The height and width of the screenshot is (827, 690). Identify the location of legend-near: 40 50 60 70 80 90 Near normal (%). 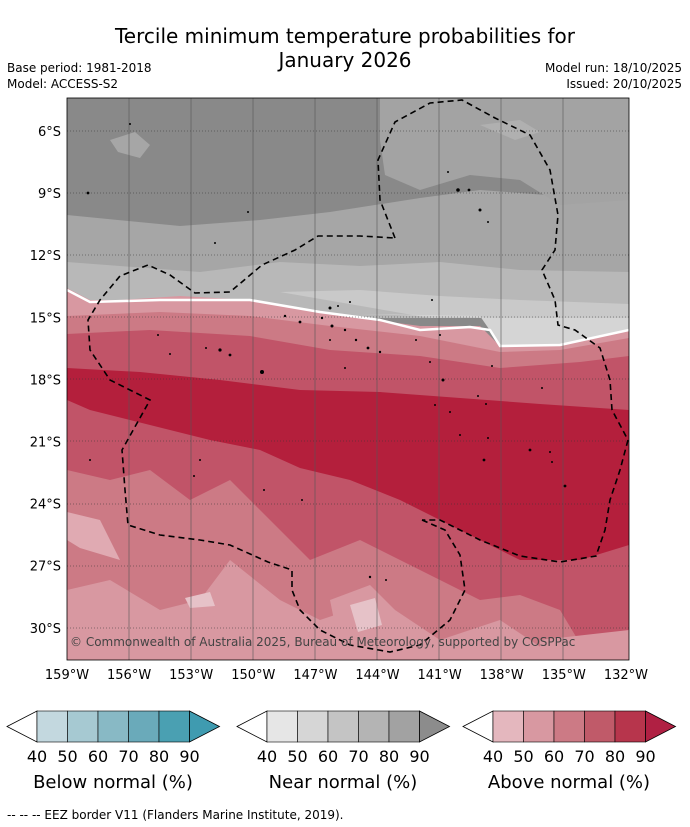
(343, 751).